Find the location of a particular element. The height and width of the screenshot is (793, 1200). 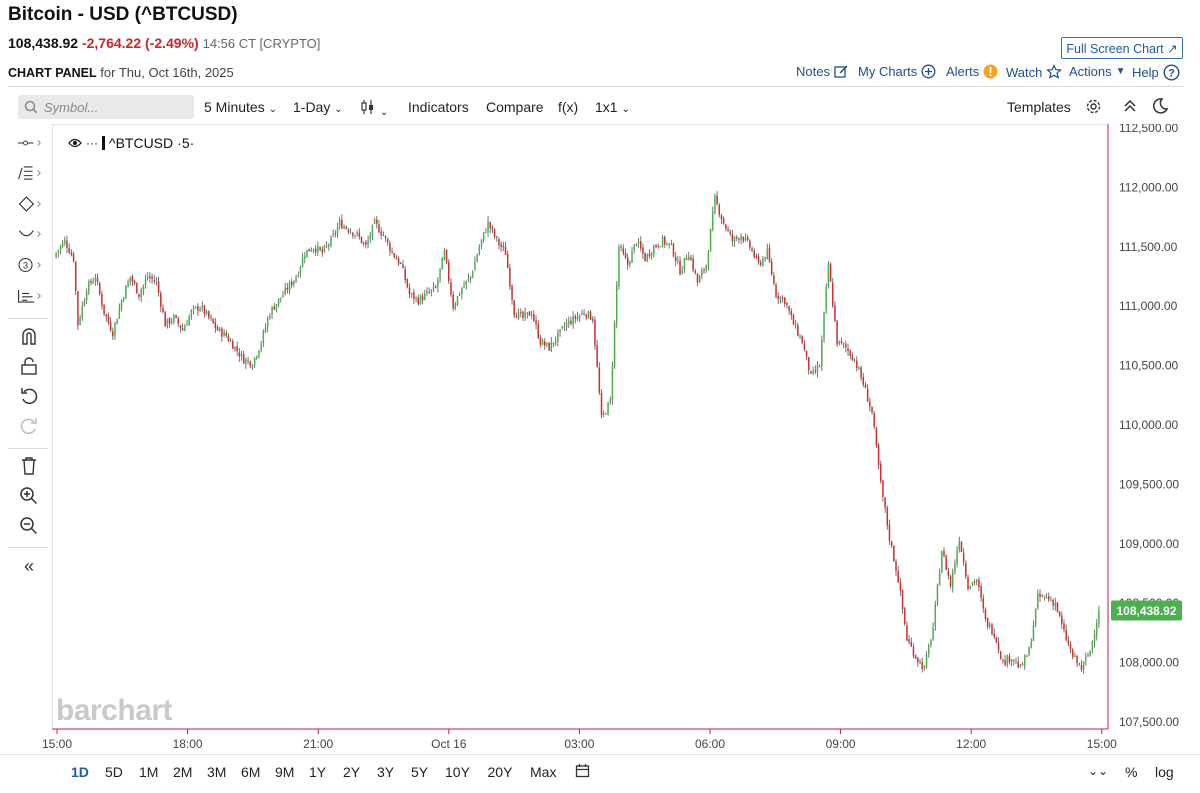

functions-button: f(x) is located at coordinates (568, 107).